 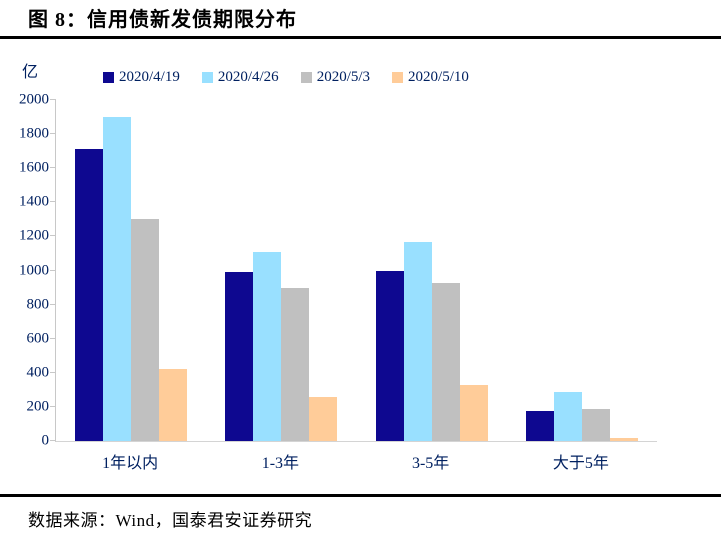 I want to click on top-divider, so click(x=360, y=37).